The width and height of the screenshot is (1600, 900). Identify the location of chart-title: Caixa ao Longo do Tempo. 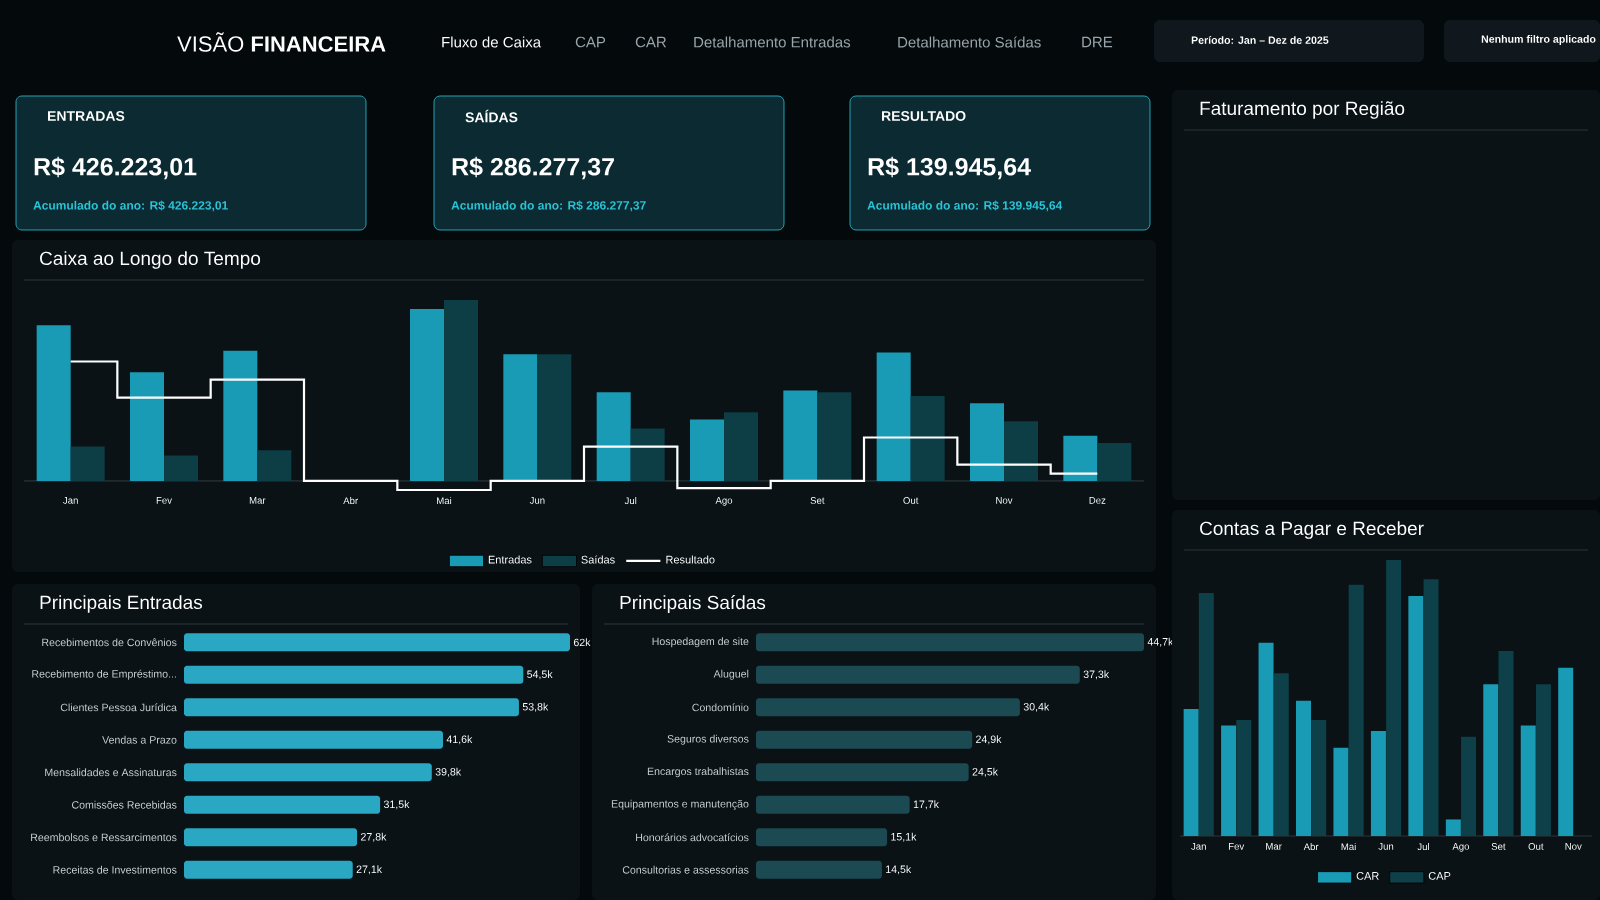
(150, 260).